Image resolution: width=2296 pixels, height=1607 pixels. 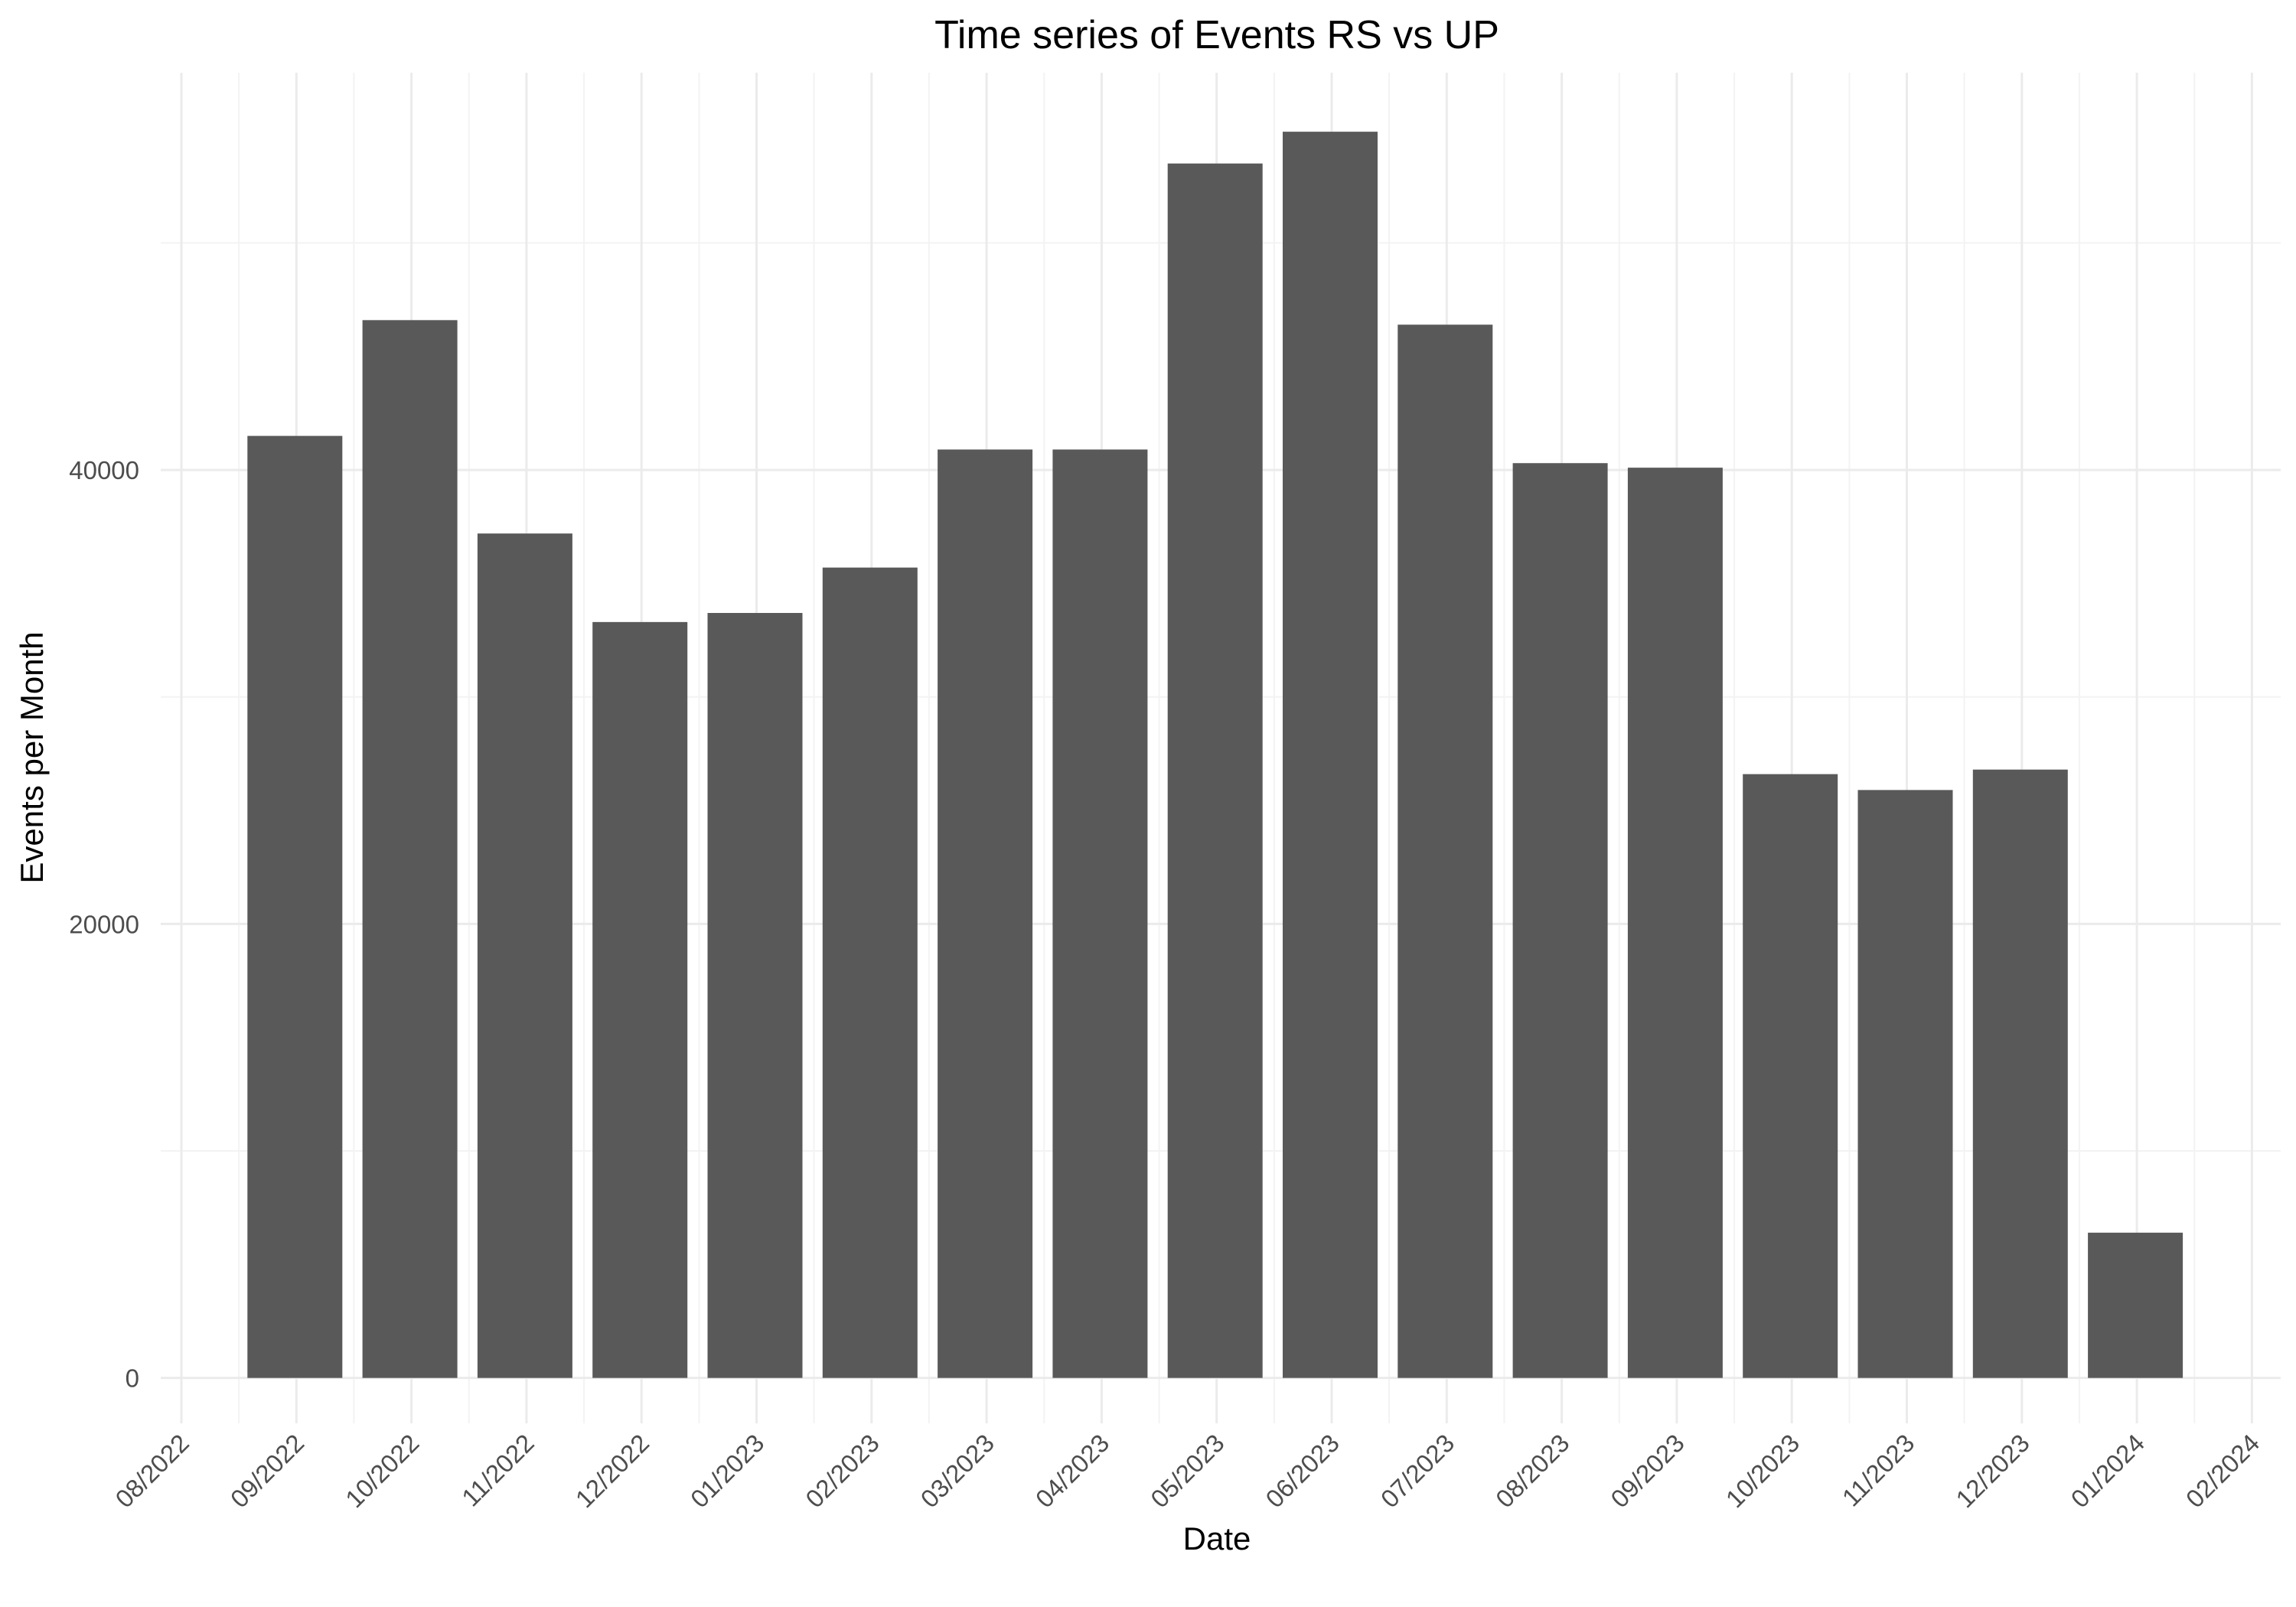 I want to click on x-tick-label: 01/2024, so click(x=2108, y=1471).